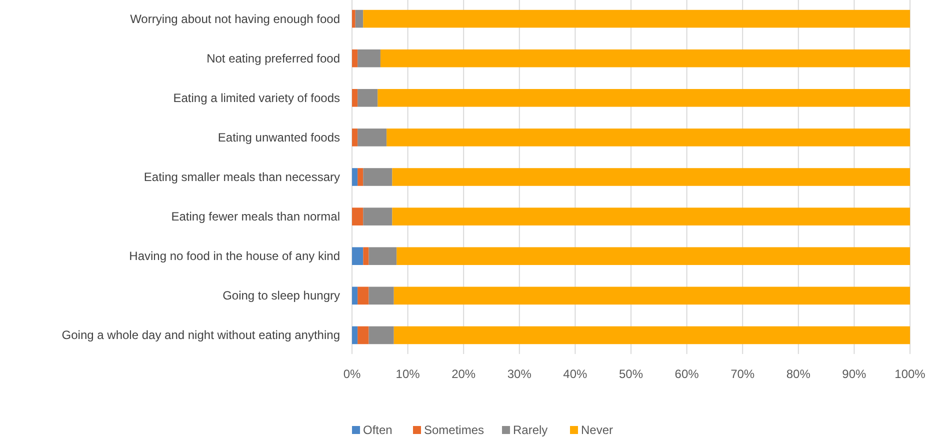 This screenshot has width=927, height=442. What do you see at coordinates (631, 374) in the screenshot?
I see `x-tick-label: 50%` at bounding box center [631, 374].